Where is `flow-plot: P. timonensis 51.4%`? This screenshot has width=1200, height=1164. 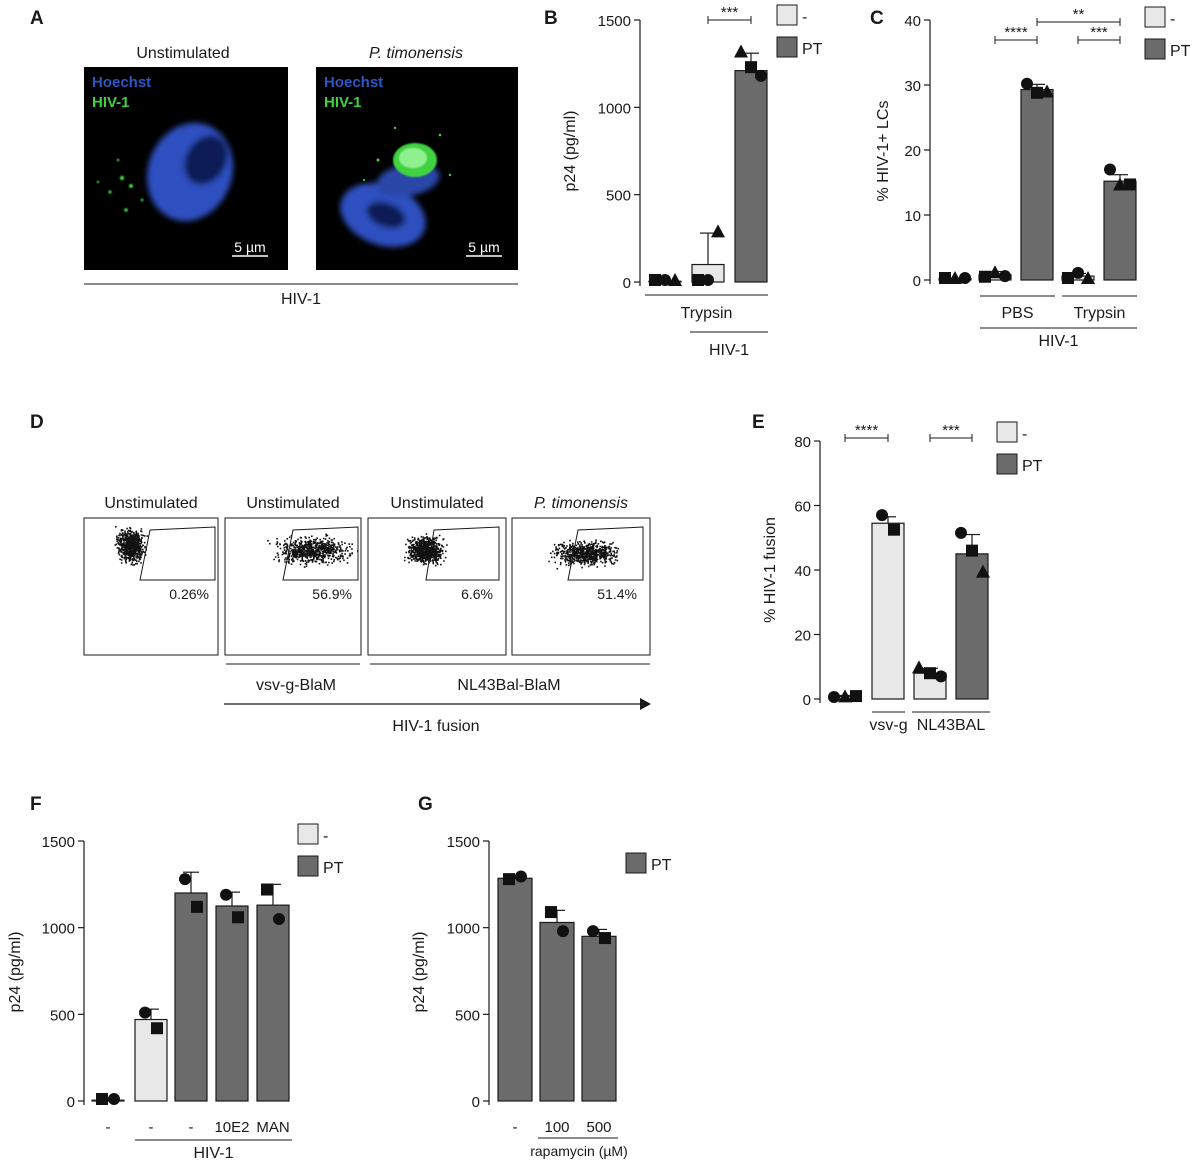 flow-plot: P. timonensis 51.4% is located at coordinates (581, 575).